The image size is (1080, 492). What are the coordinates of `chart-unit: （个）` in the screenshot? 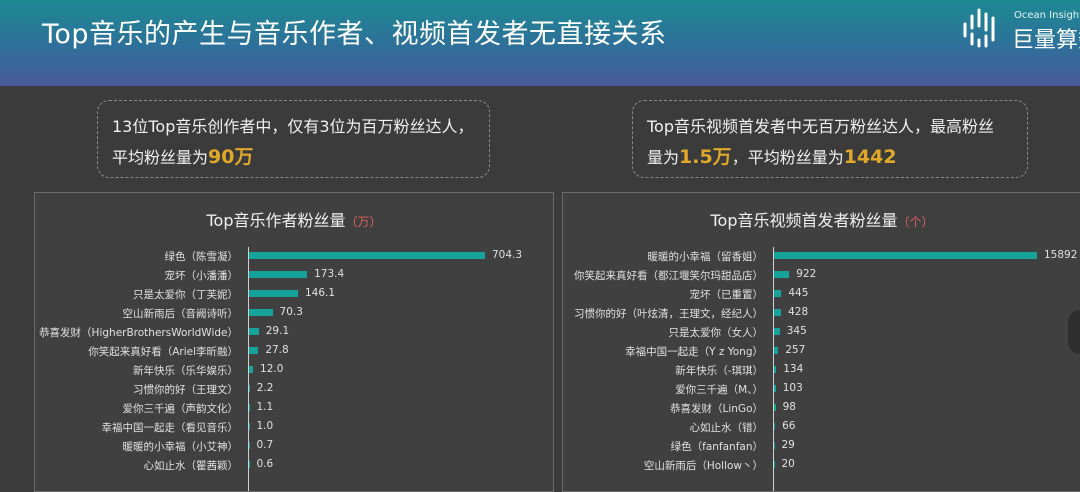 It's located at (915, 222).